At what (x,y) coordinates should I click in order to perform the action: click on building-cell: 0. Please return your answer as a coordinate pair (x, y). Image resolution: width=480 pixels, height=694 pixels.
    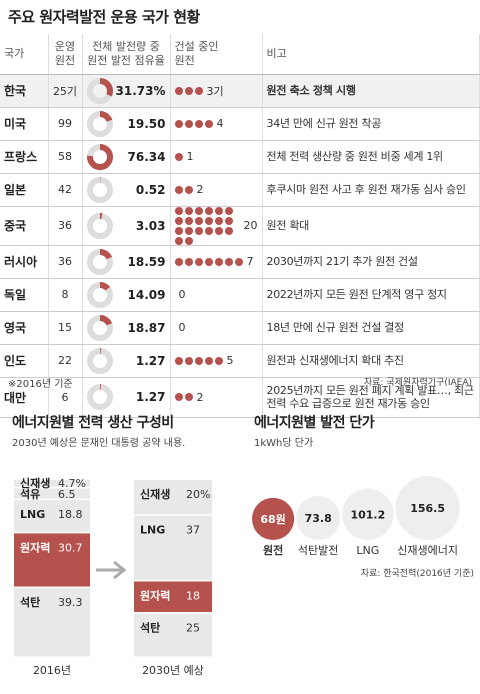
    Looking at the image, I should click on (216, 328).